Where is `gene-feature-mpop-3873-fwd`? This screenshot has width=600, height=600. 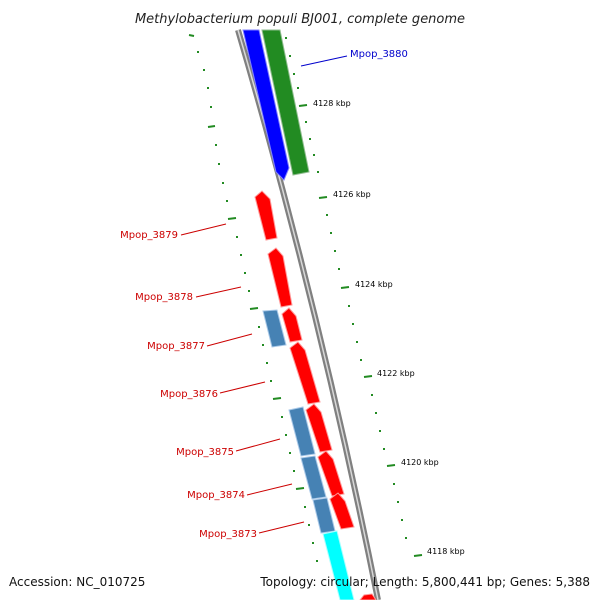 gene-feature-mpop-3873-fwd is located at coordinates (342, 511).